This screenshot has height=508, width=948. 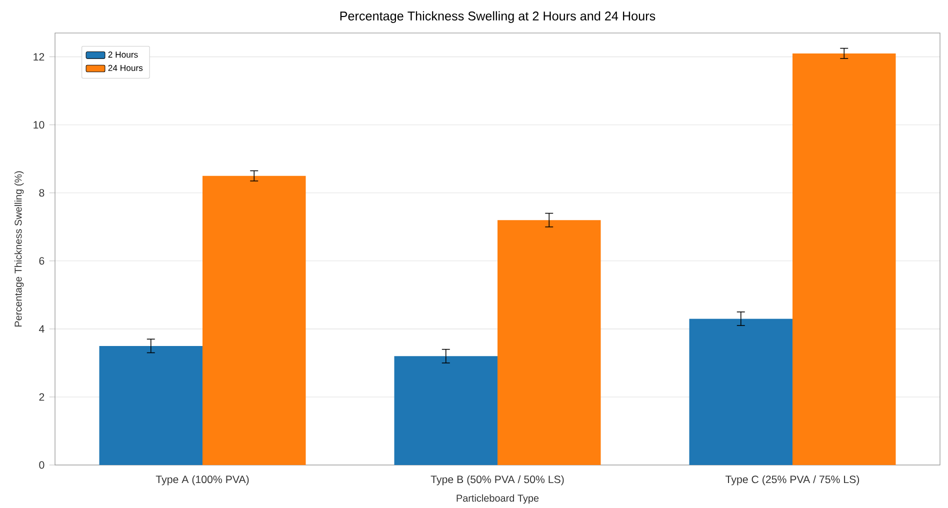 What do you see at coordinates (41, 261) in the screenshot?
I see `y-tick-label: 6` at bounding box center [41, 261].